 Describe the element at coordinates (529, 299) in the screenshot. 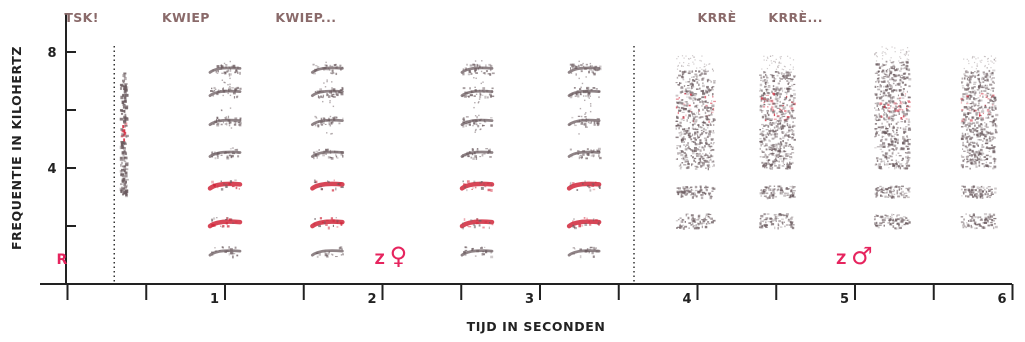

I see `x-tick-label: 3` at that location.